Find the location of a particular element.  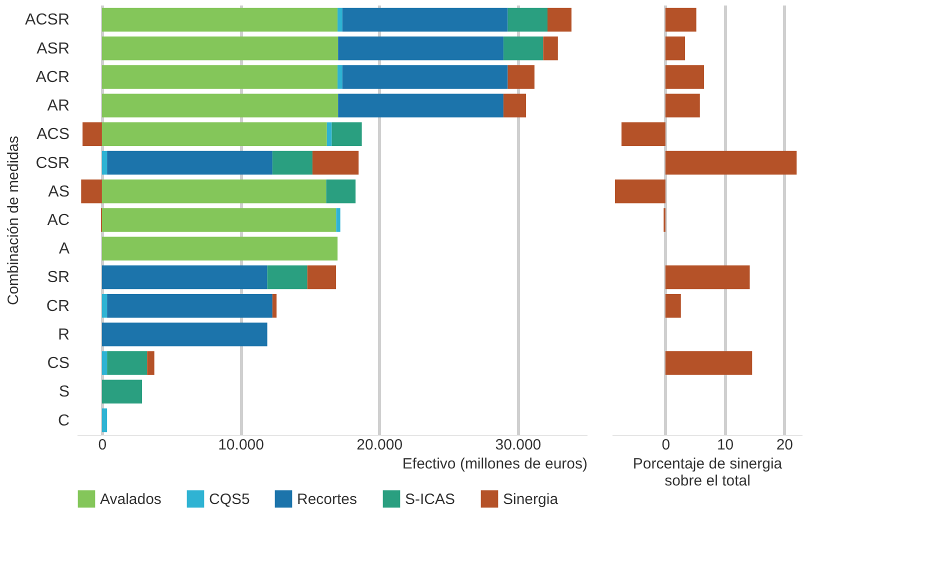

y-tick-label: CR is located at coordinates (58, 306).